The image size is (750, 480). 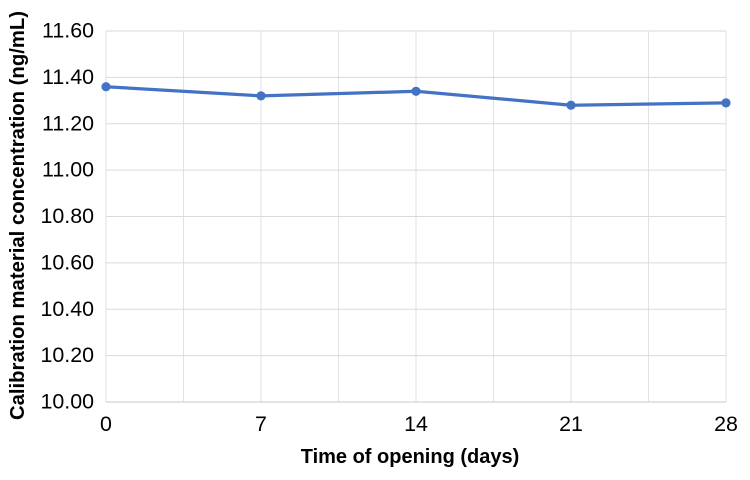 I want to click on svg-text: 11.60, so click(x=68, y=31).